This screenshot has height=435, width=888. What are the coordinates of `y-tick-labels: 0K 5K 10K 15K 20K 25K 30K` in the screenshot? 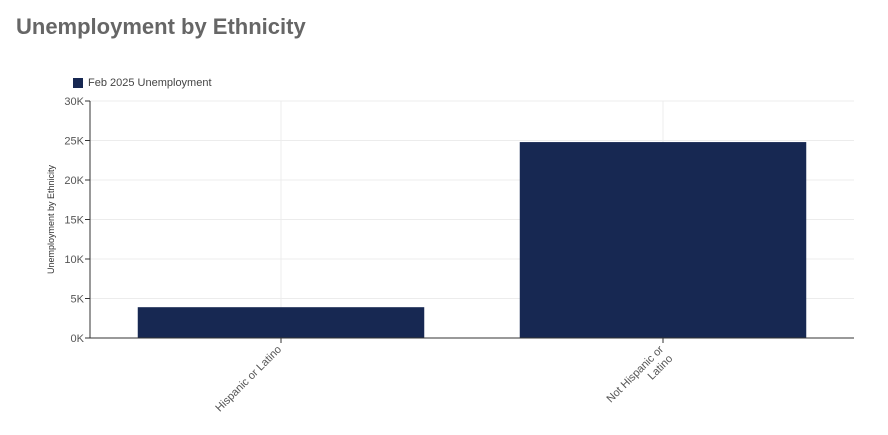 It's located at (74, 220).